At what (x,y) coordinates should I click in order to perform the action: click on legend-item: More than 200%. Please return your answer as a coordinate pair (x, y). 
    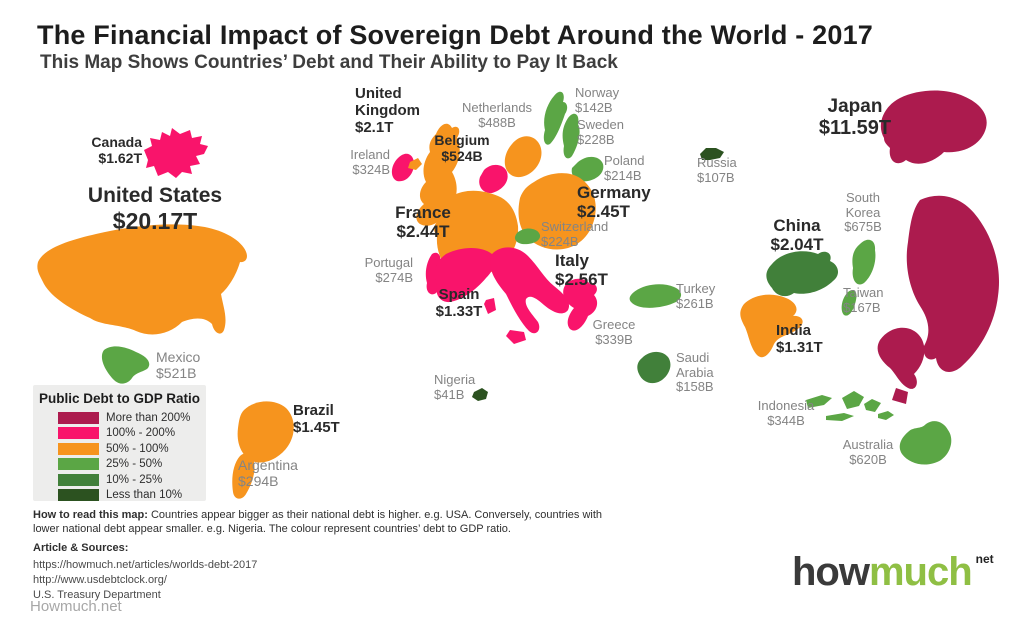
    Looking at the image, I should click on (119, 418).